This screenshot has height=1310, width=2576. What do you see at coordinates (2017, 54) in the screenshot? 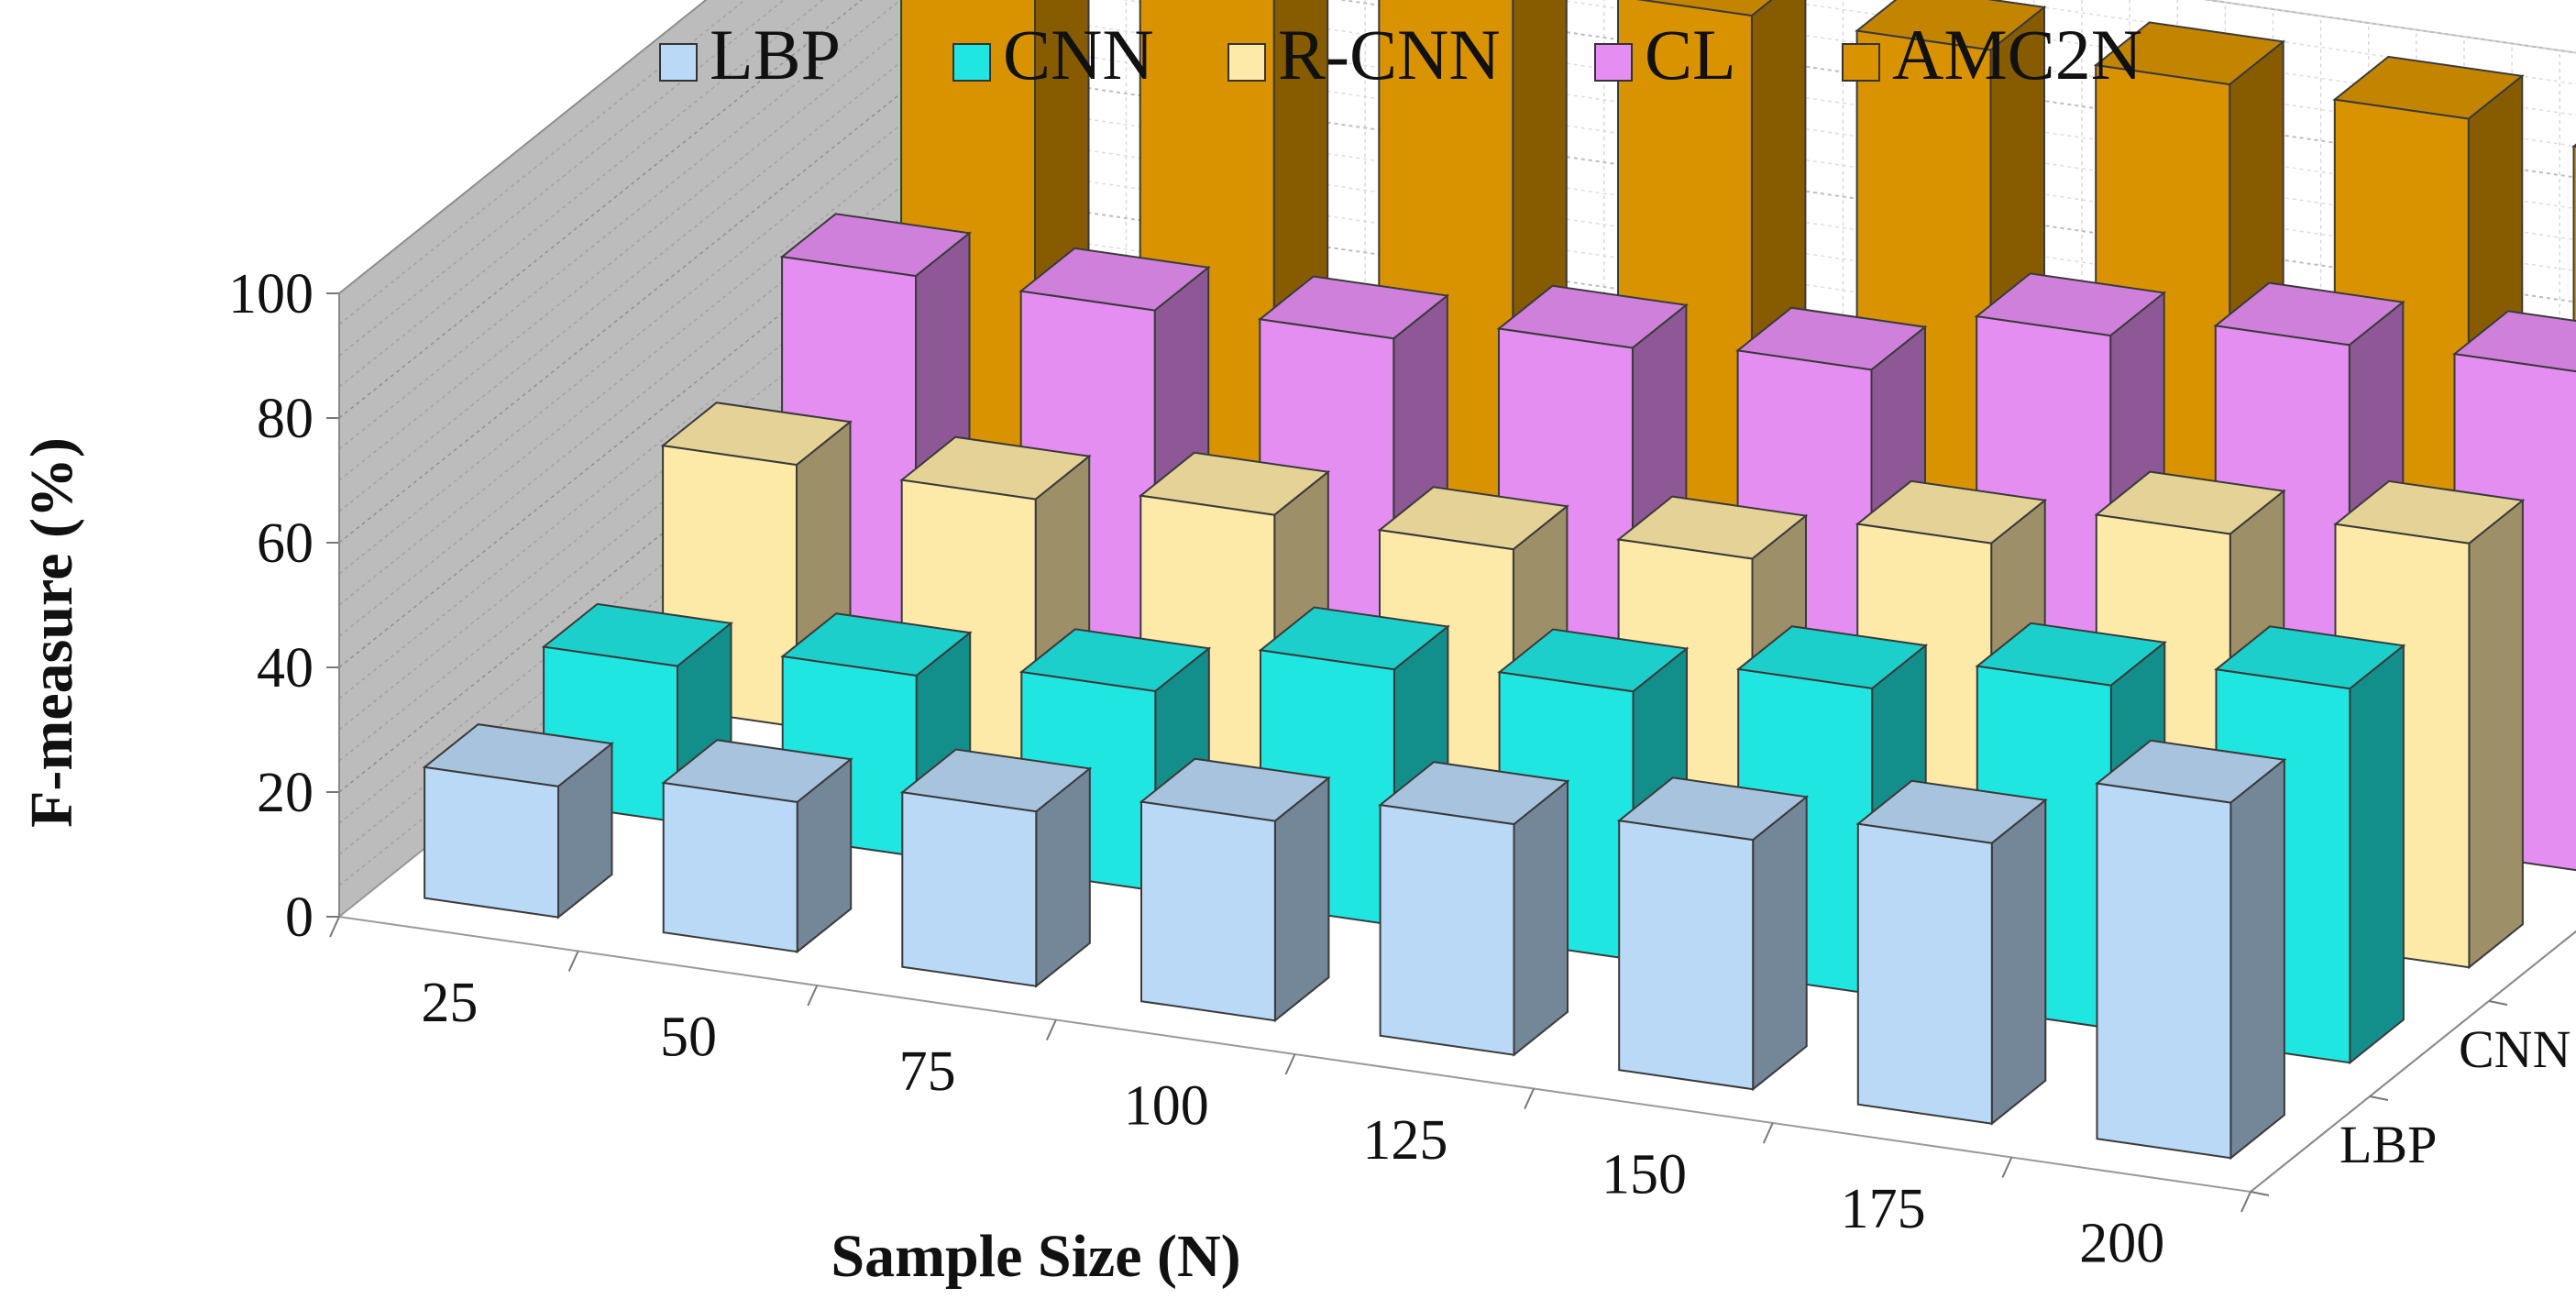
I see `legend-label-amc2n: AMC2N` at bounding box center [2017, 54].